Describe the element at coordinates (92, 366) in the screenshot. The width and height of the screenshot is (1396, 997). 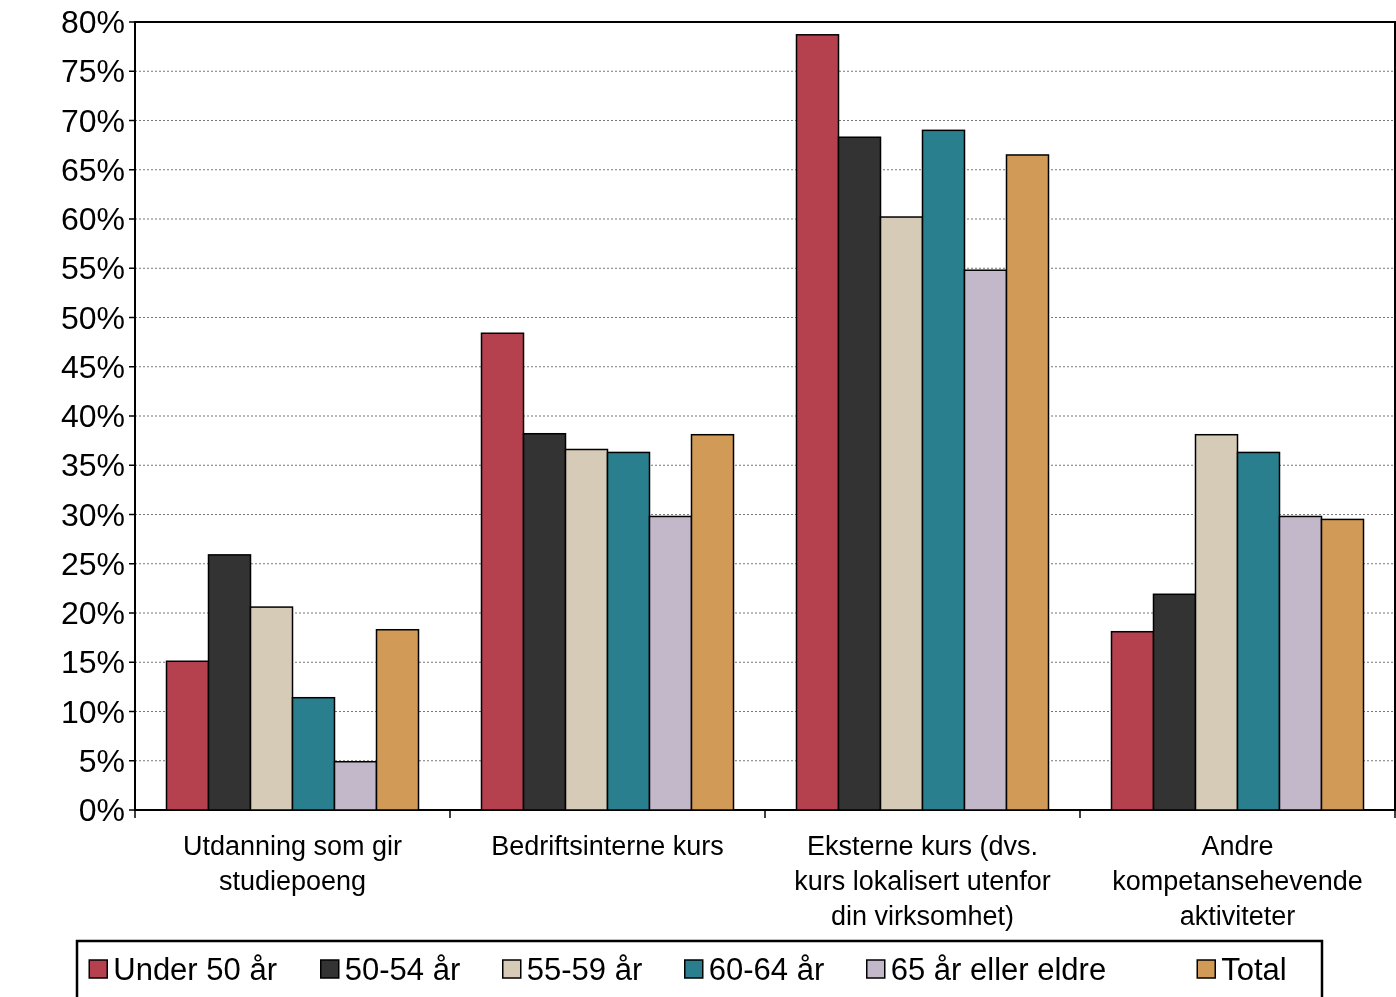
I see `y-tick-label: 45%` at that location.